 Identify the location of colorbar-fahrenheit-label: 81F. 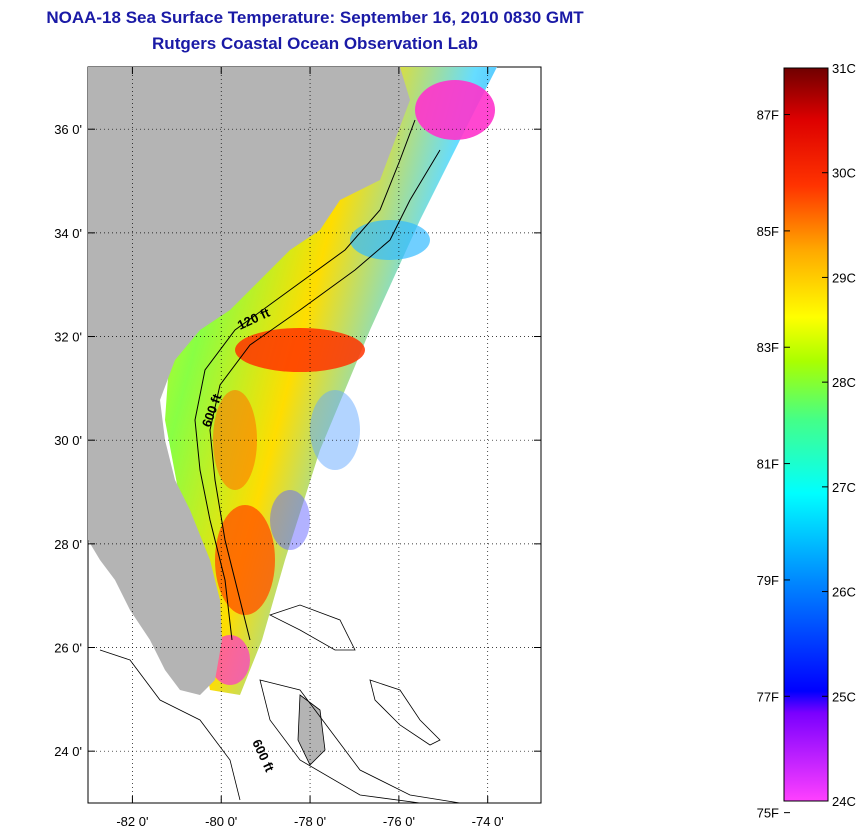
(768, 464).